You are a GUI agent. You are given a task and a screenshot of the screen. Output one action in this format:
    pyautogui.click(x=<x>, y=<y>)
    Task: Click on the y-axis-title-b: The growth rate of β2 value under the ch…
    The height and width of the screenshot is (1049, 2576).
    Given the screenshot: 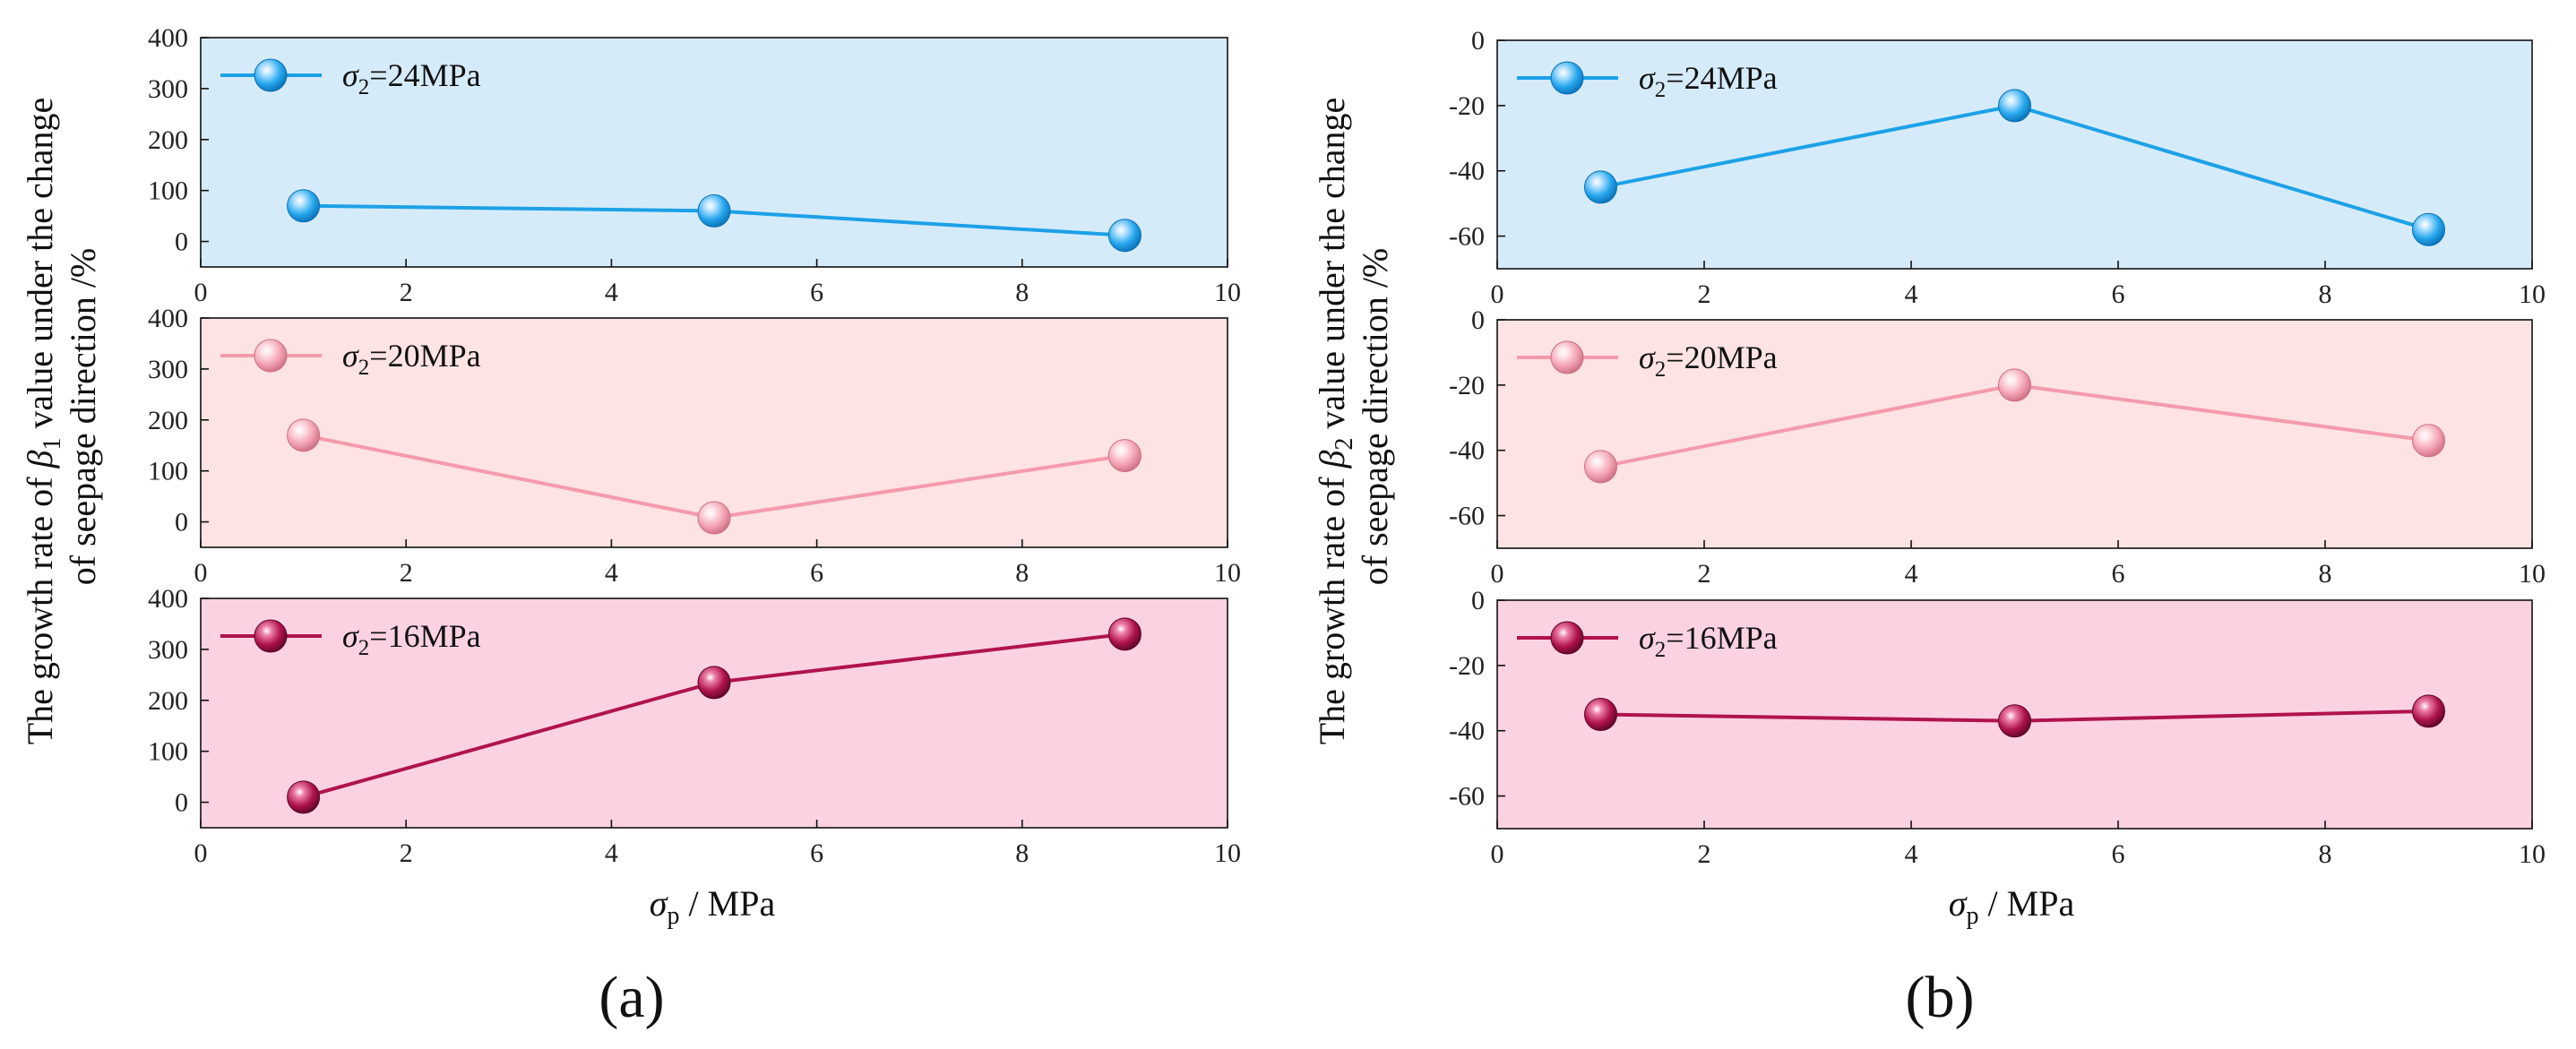 What is the action you would take?
    pyautogui.click(x=1354, y=417)
    